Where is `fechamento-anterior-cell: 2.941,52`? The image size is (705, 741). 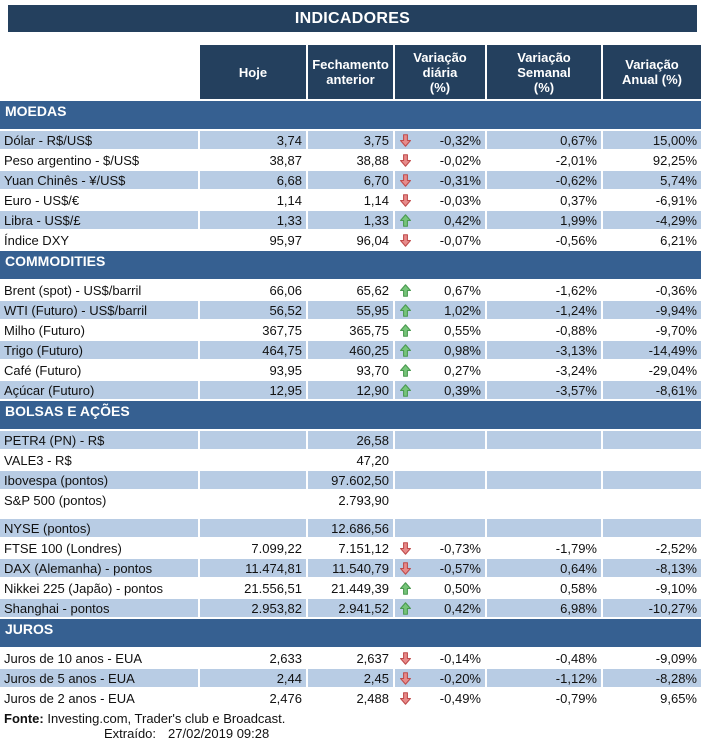
fechamento-anterior-cell: 2.941,52 is located at coordinates (351, 609).